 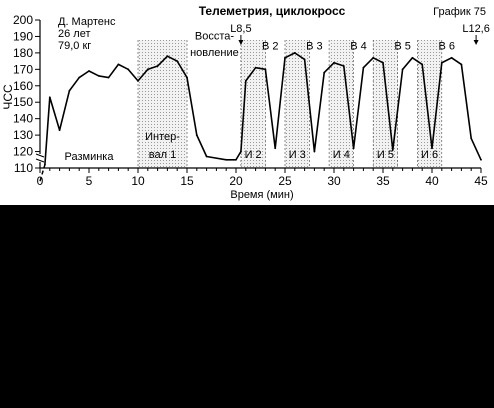 What do you see at coordinates (314, 47) in the screenshot?
I see `recovery-label-3: В 3` at bounding box center [314, 47].